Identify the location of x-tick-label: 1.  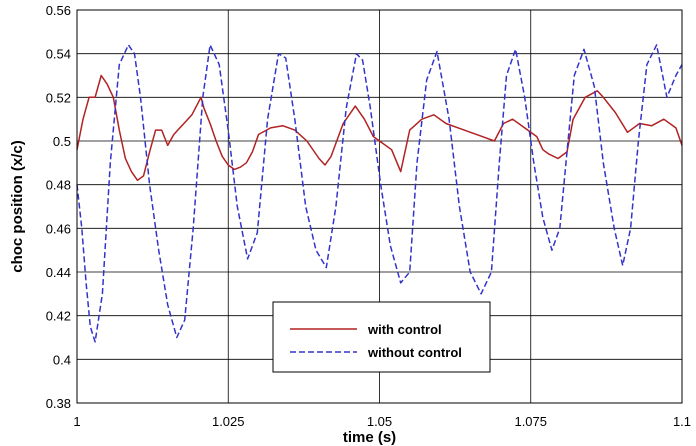
(76, 421).